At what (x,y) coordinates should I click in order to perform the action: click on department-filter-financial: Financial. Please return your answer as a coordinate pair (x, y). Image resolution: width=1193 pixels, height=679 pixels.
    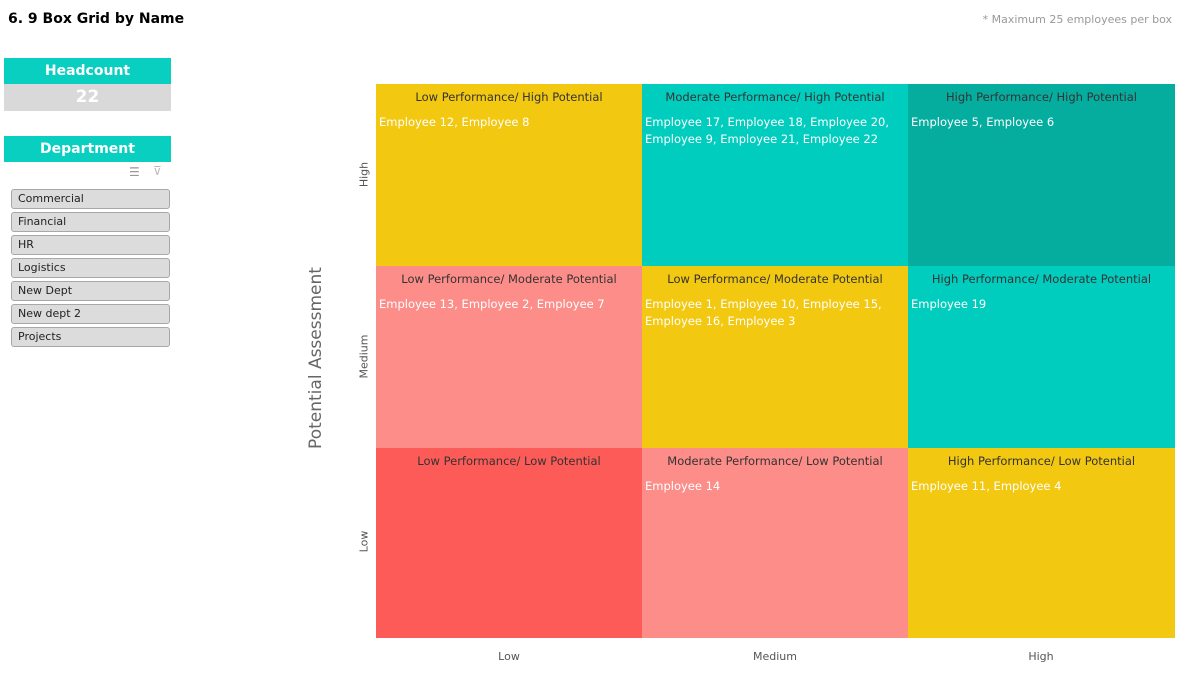
    Looking at the image, I should click on (90, 222).